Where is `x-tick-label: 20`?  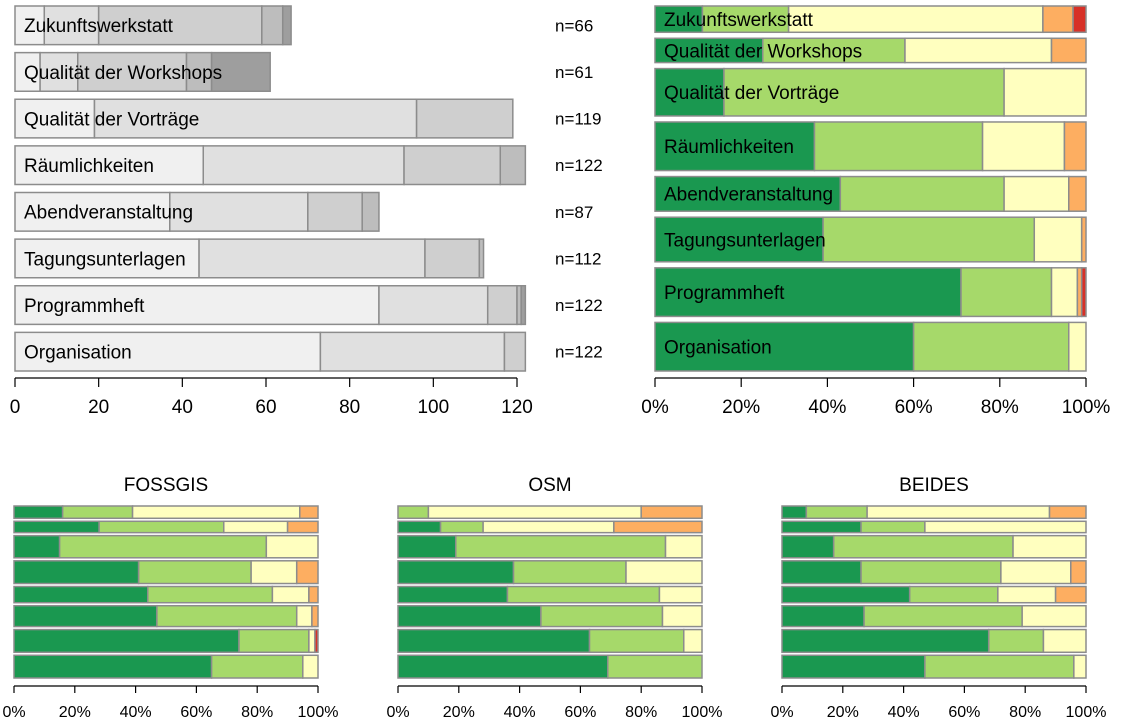 x-tick-label: 20 is located at coordinates (98, 407).